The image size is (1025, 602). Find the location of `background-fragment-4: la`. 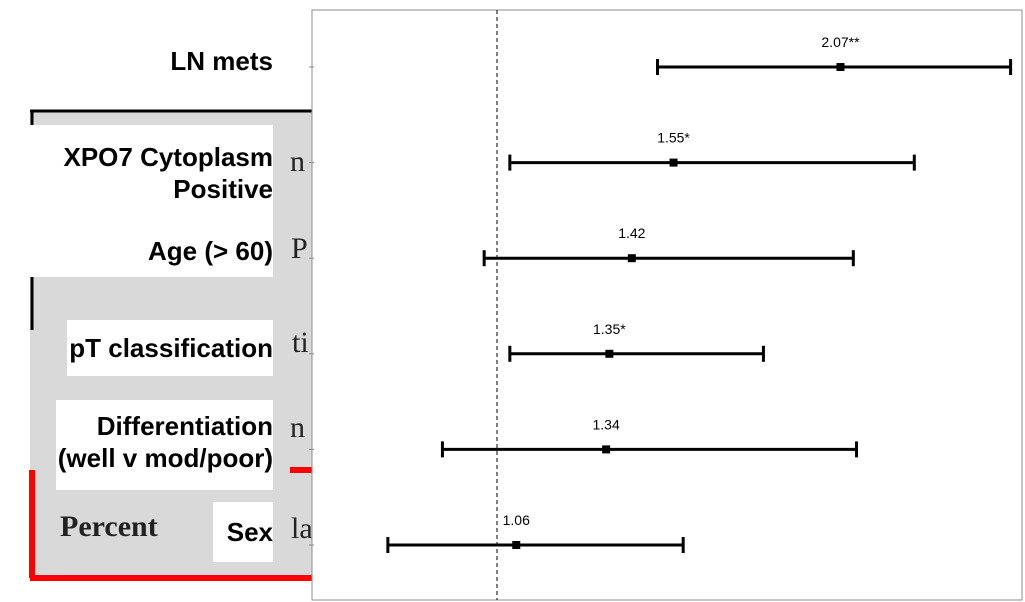

background-fragment-4: la is located at coordinates (302, 528).